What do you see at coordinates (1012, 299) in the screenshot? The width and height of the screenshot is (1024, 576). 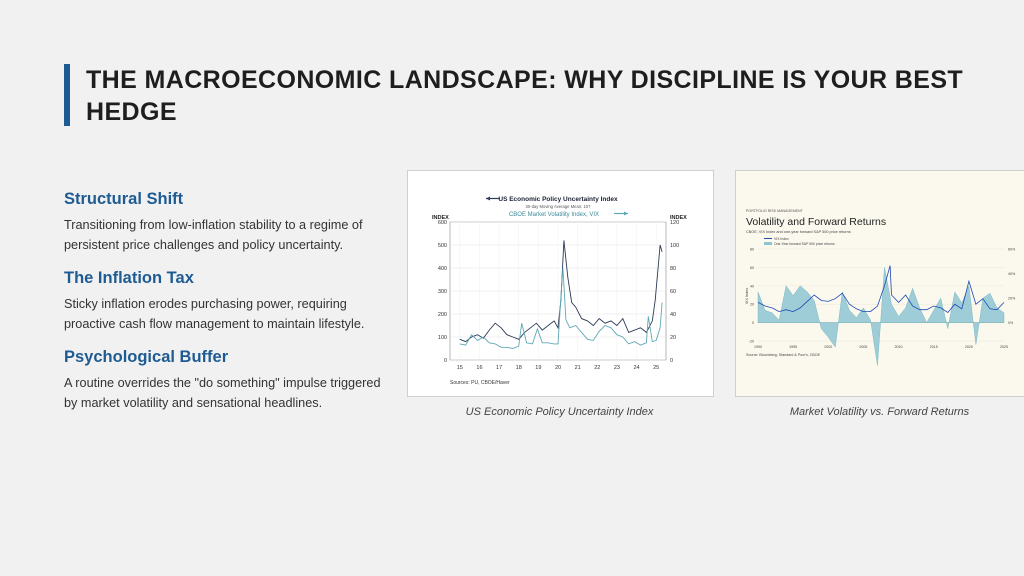 I see `y-right-tick-label: 20%` at bounding box center [1012, 299].